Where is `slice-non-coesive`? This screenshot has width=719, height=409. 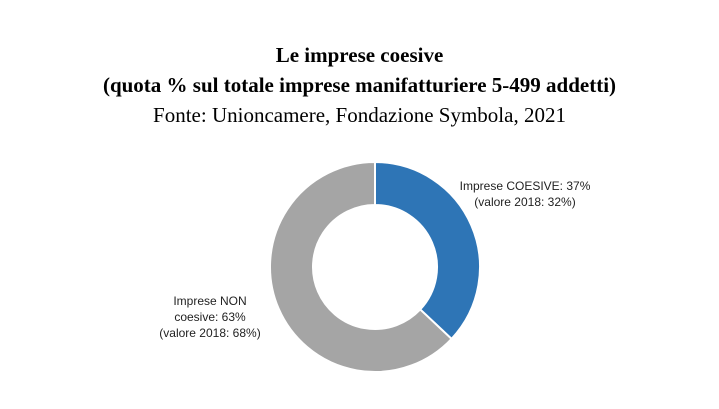
slice-non-coesive is located at coordinates (361, 266).